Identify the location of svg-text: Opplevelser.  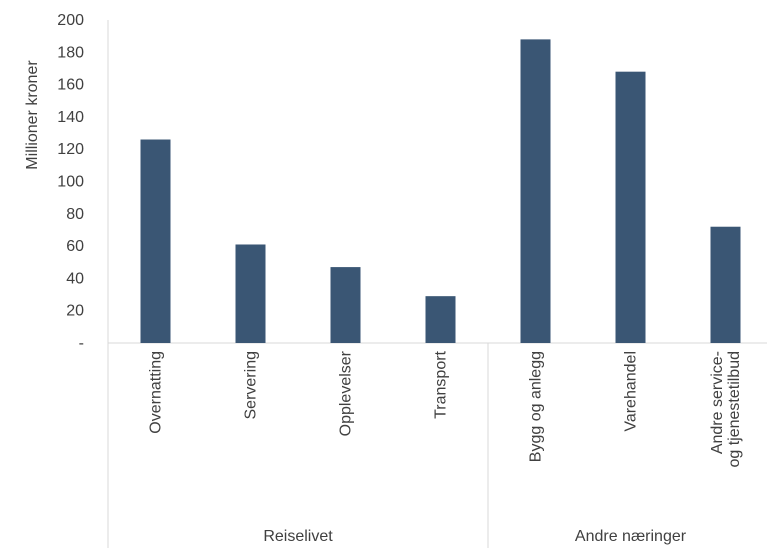
(346, 393).